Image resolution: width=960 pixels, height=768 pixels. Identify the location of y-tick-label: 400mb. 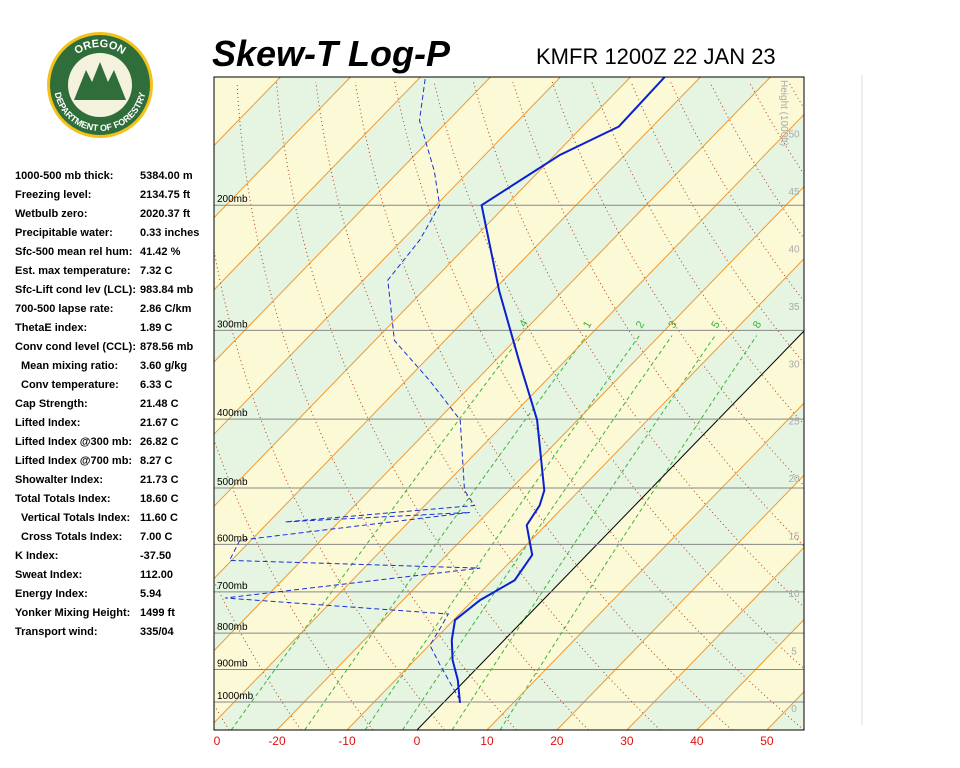
(232, 413).